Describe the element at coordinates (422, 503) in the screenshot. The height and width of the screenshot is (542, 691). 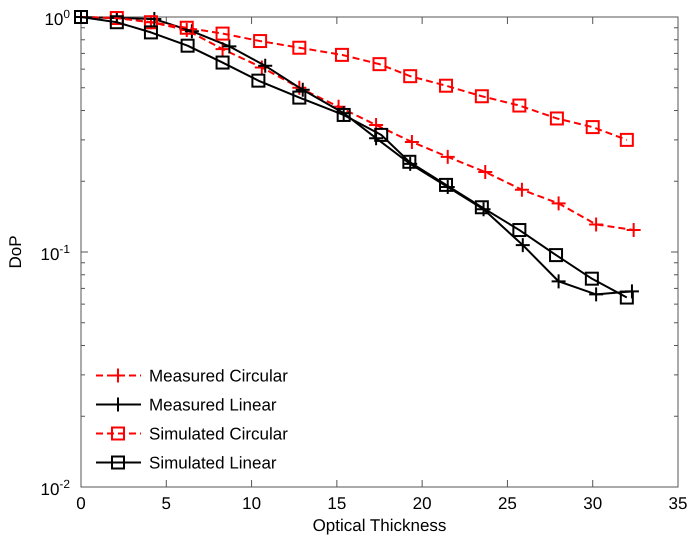
I see `x-tick-label: 20` at that location.